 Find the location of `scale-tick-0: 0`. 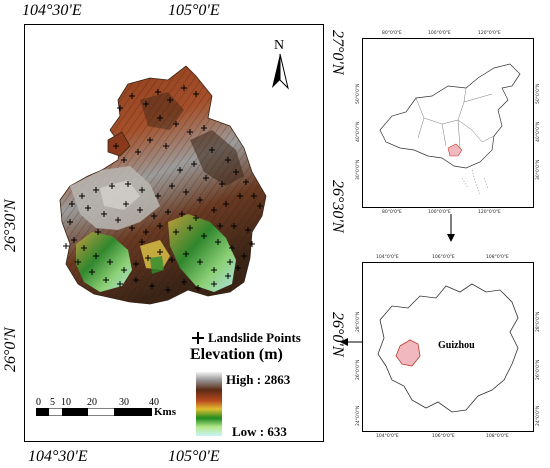

scale-tick-0: 0 is located at coordinates (38, 402).